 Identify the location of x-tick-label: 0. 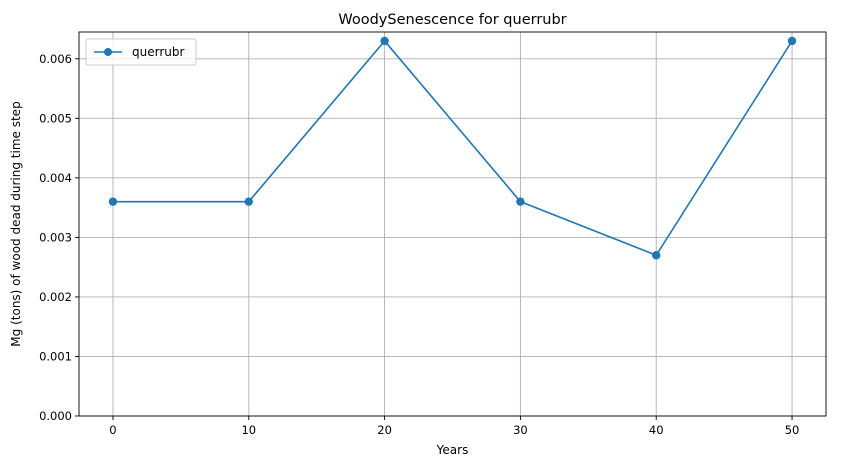
(112, 430).